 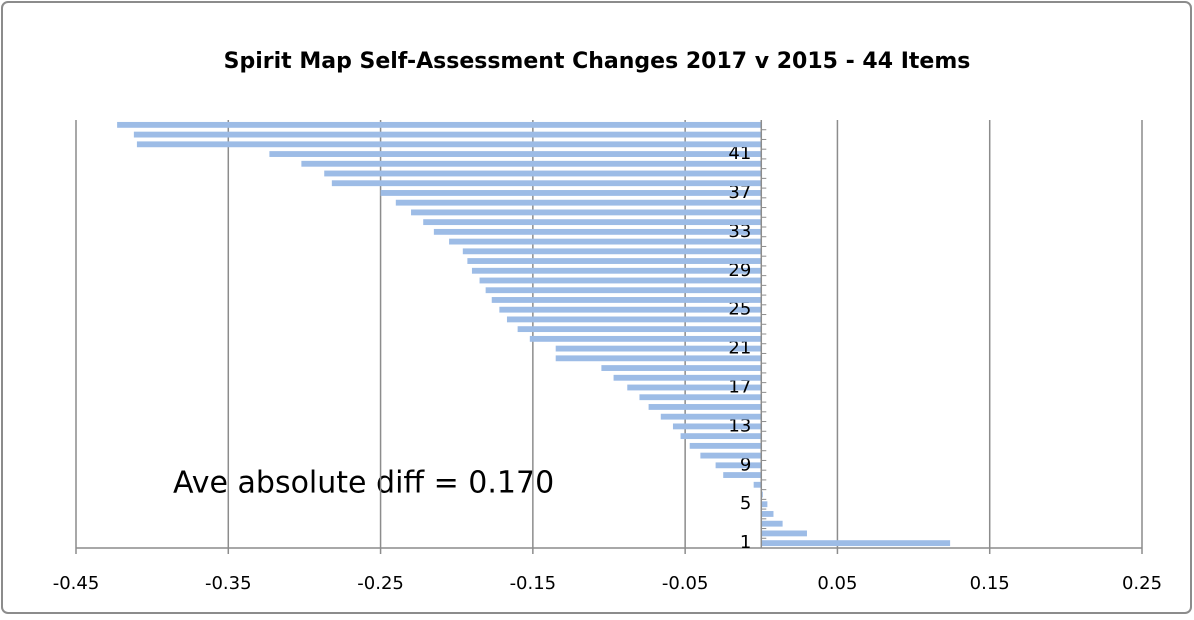 What do you see at coordinates (745, 464) in the screenshot?
I see `y-tick-label: 9` at bounding box center [745, 464].